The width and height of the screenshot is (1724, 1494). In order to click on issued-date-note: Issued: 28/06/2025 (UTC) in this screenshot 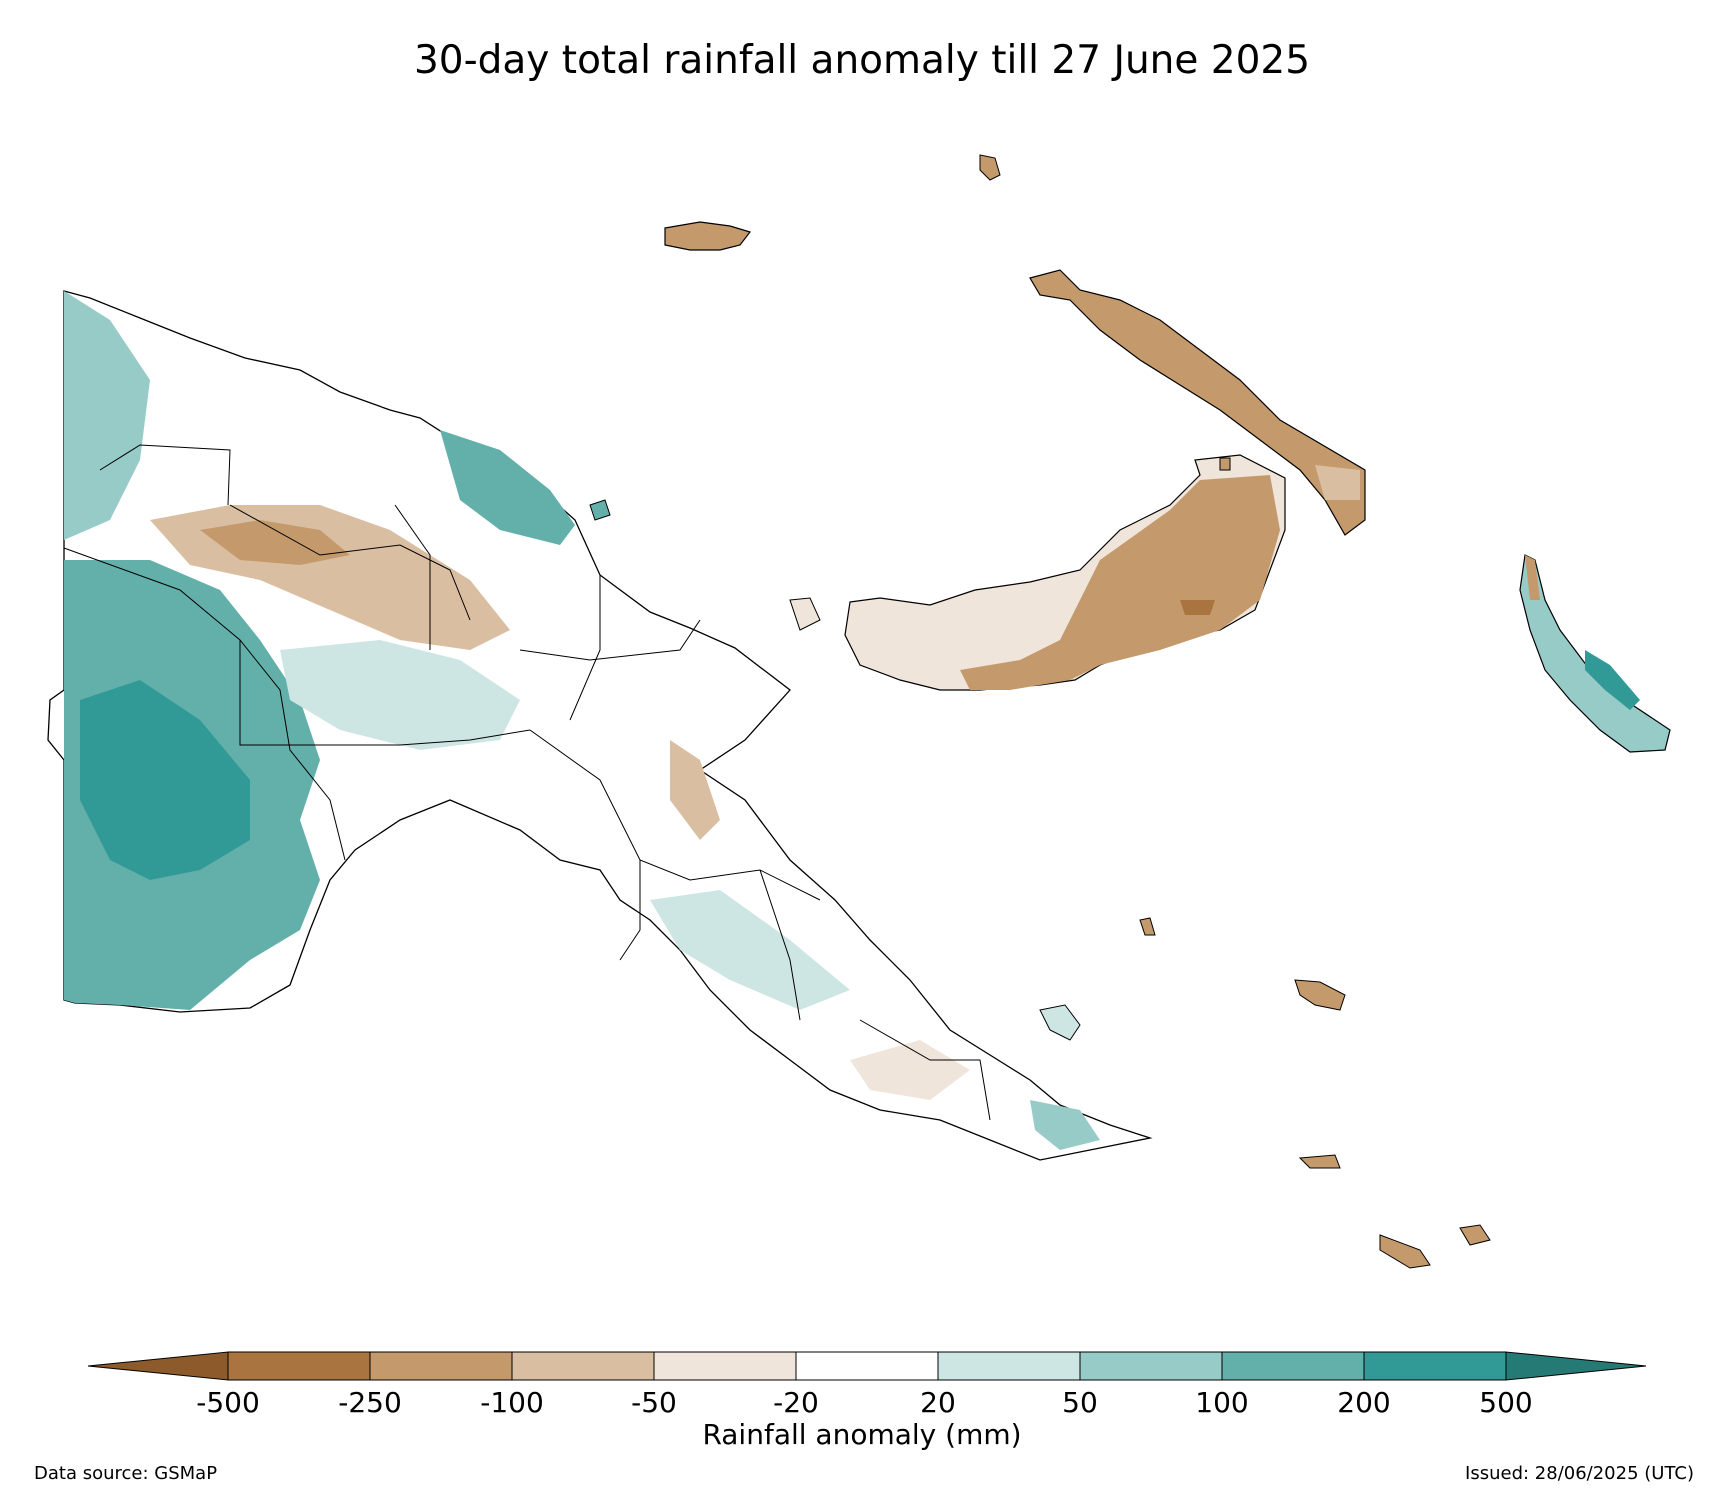, I will do `click(1579, 1473)`.